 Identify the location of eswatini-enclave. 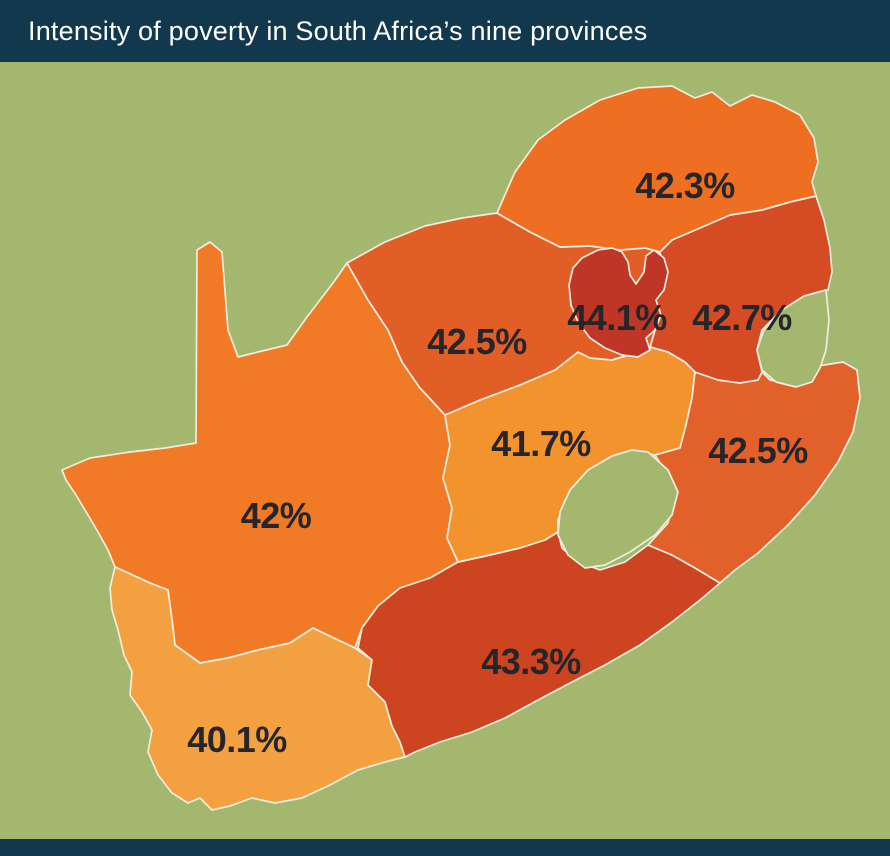
(793, 338).